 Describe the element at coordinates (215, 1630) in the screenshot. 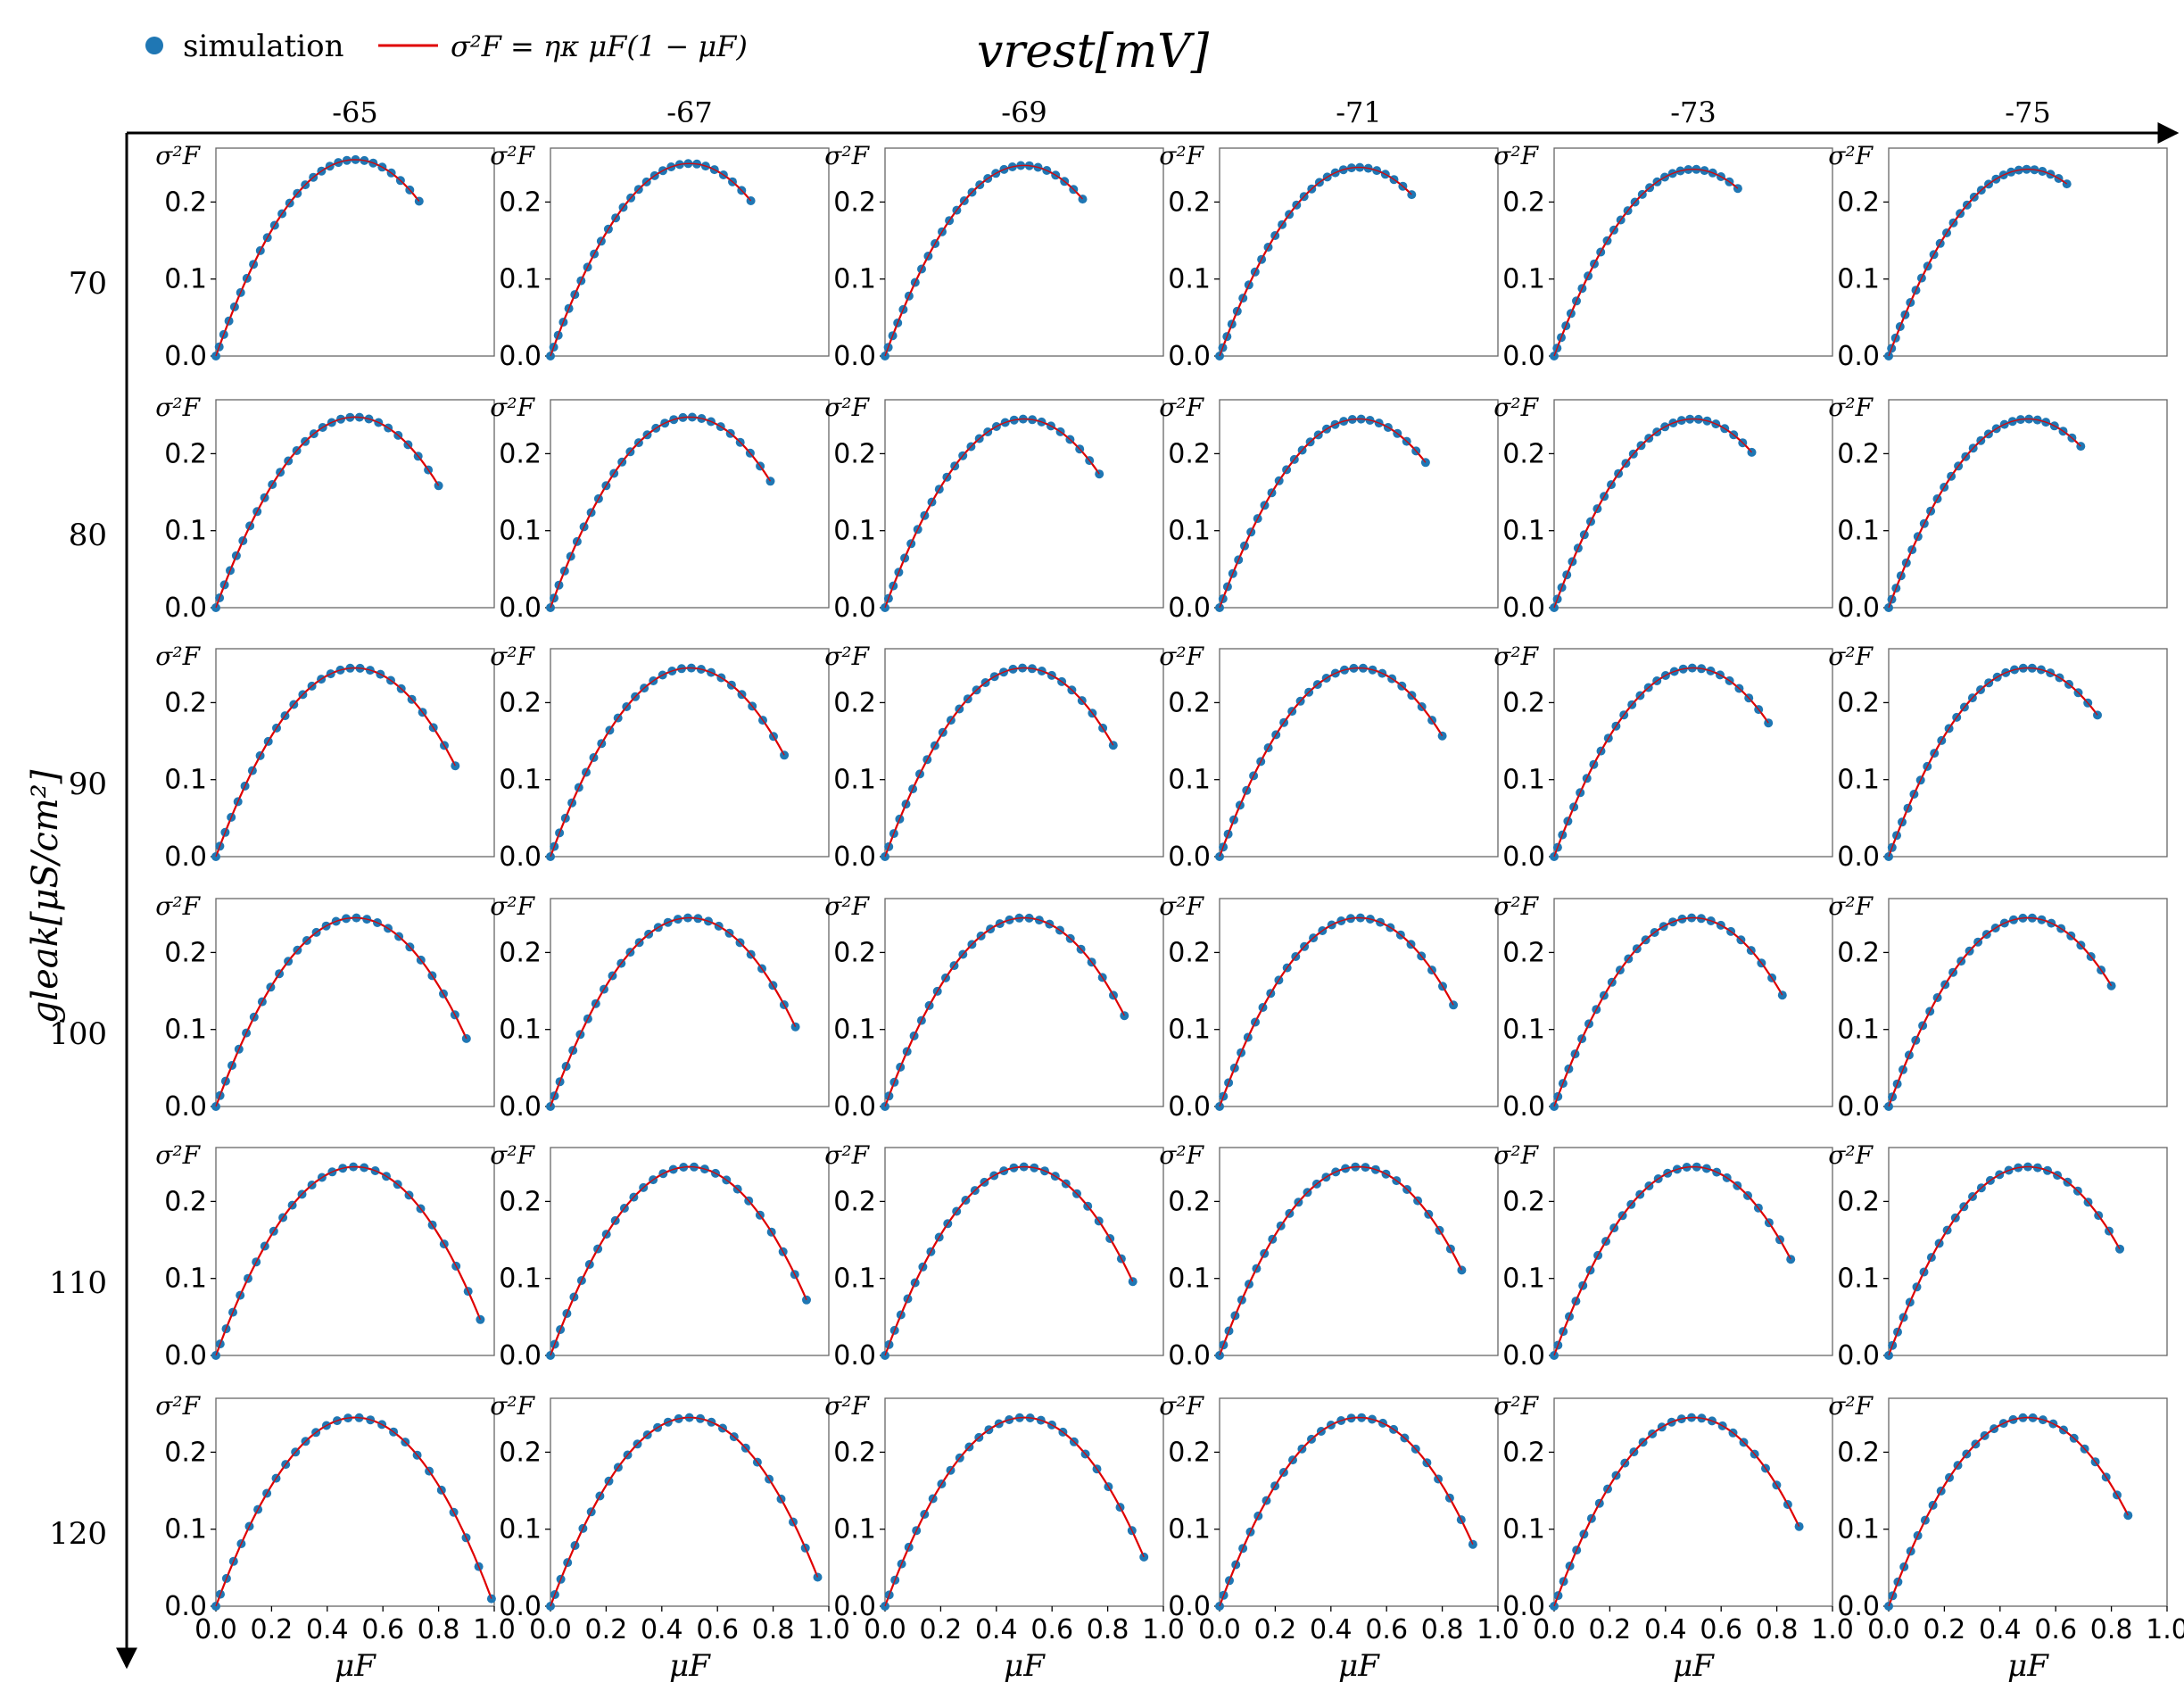

I see `x-tick-label: 0.0` at that location.